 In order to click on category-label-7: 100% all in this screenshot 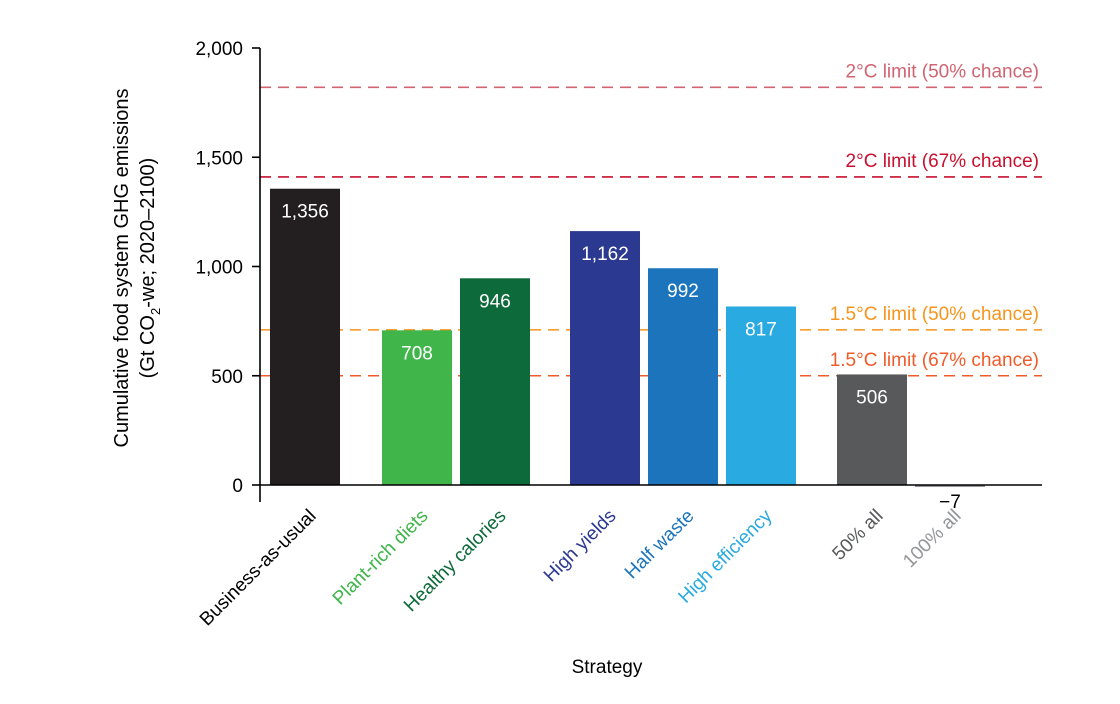, I will do `click(932, 539)`.